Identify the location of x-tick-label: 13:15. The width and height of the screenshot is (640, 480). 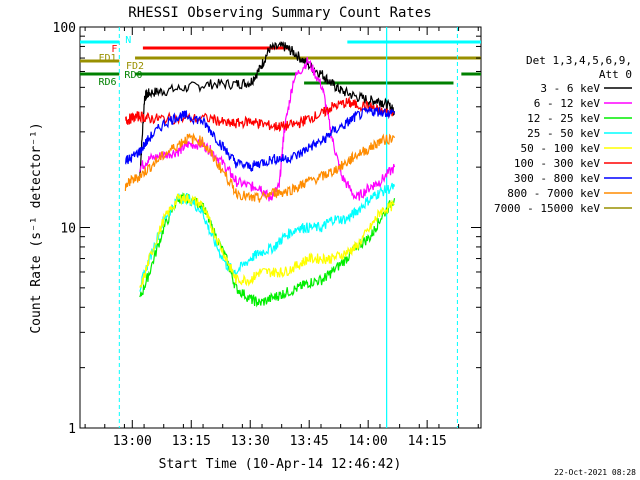
(191, 441).